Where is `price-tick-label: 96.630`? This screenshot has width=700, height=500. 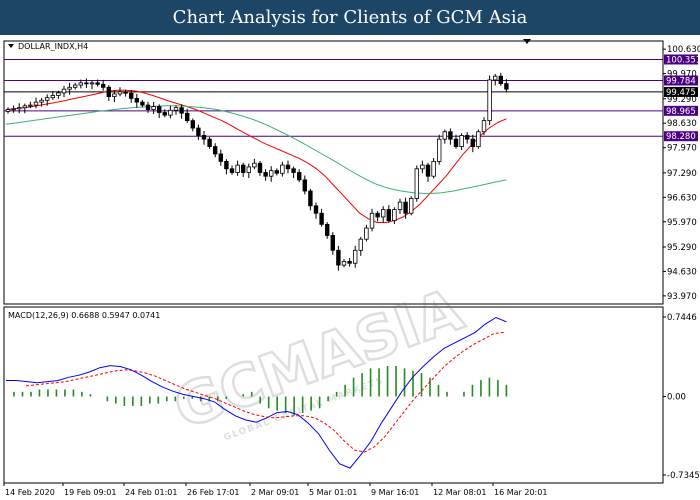 price-tick-label: 96.630 is located at coordinates (682, 198).